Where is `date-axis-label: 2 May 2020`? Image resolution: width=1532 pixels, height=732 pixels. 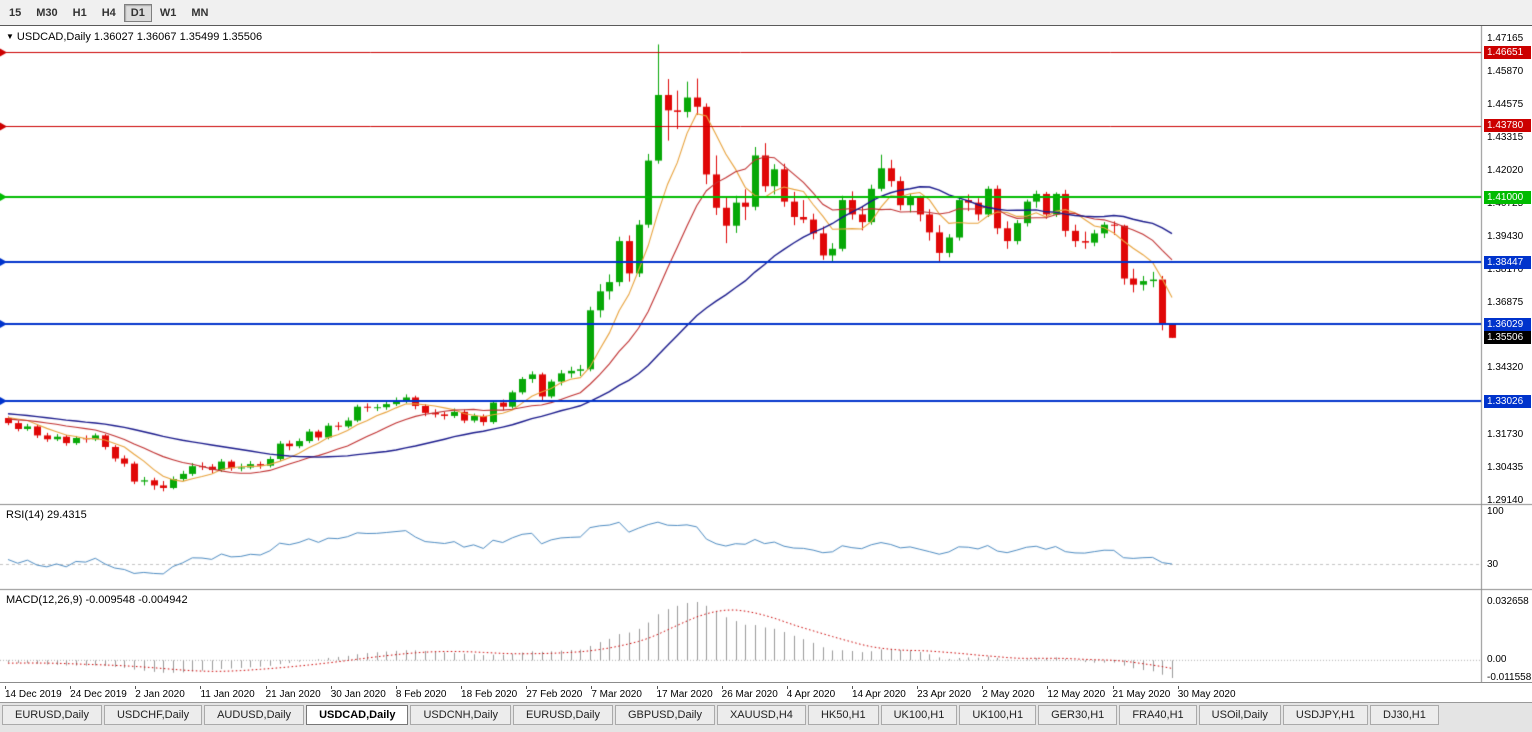
date-axis-label: 2 May 2020 is located at coordinates (1008, 693).